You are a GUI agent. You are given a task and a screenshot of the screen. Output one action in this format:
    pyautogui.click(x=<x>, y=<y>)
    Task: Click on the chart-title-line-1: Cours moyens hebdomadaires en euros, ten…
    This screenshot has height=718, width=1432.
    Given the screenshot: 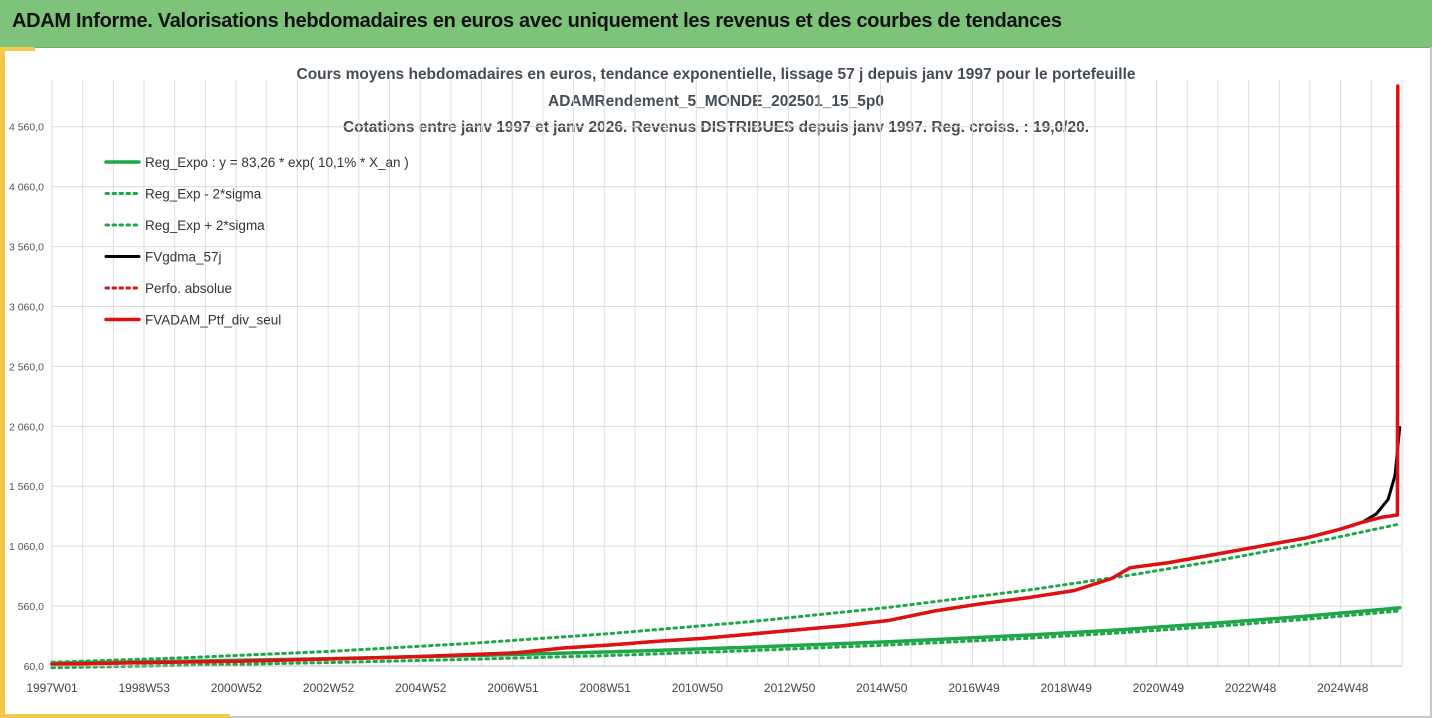 What is the action you would take?
    pyautogui.click(x=716, y=74)
    